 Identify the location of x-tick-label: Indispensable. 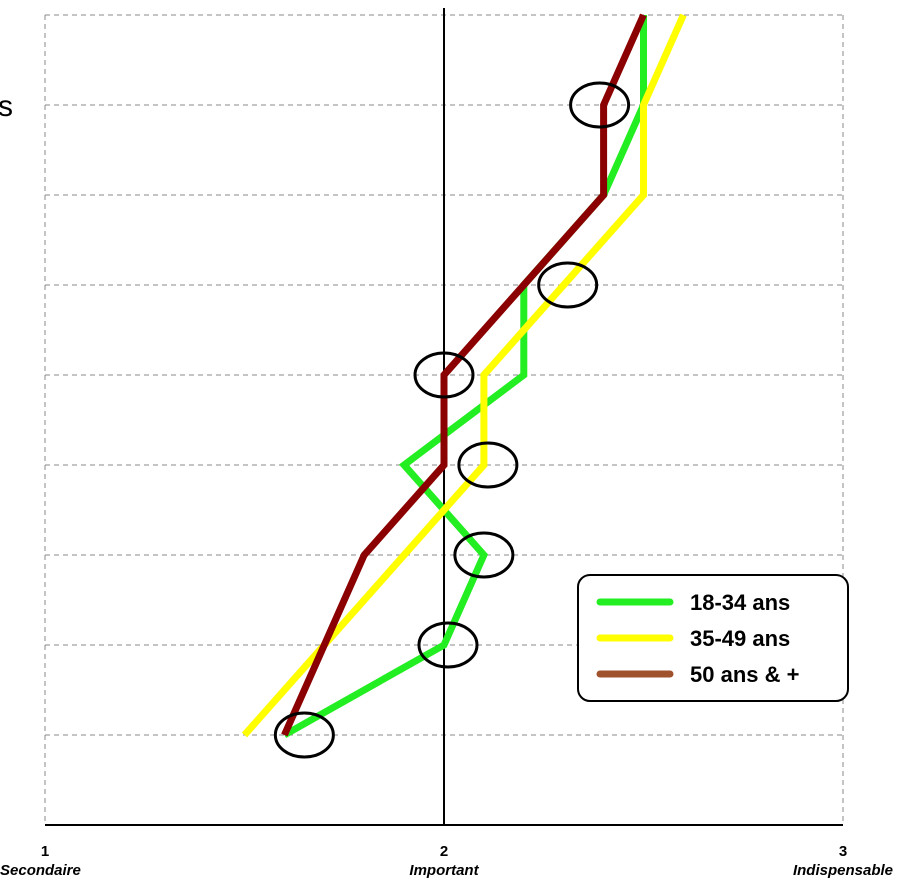
(843, 870).